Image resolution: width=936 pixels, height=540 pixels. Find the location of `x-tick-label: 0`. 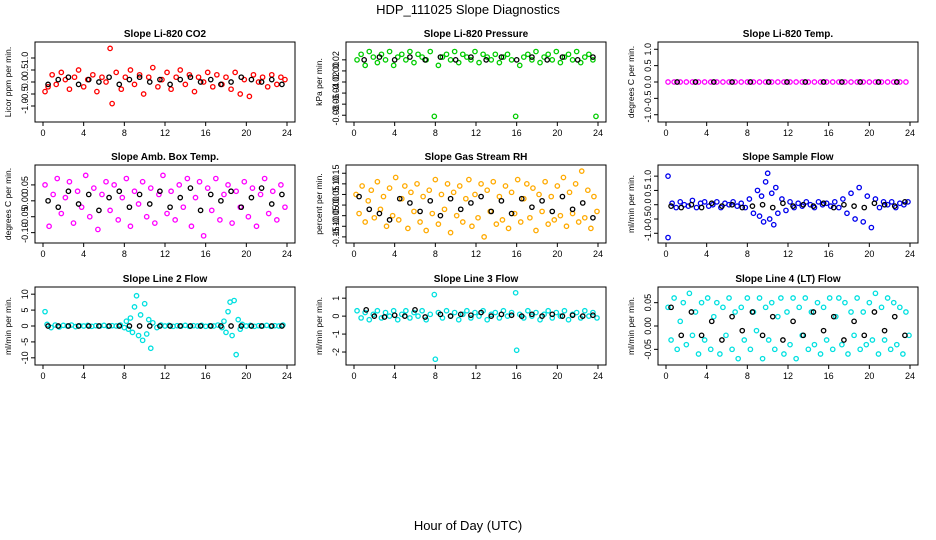

x-tick-label: 0 is located at coordinates (665, 376).